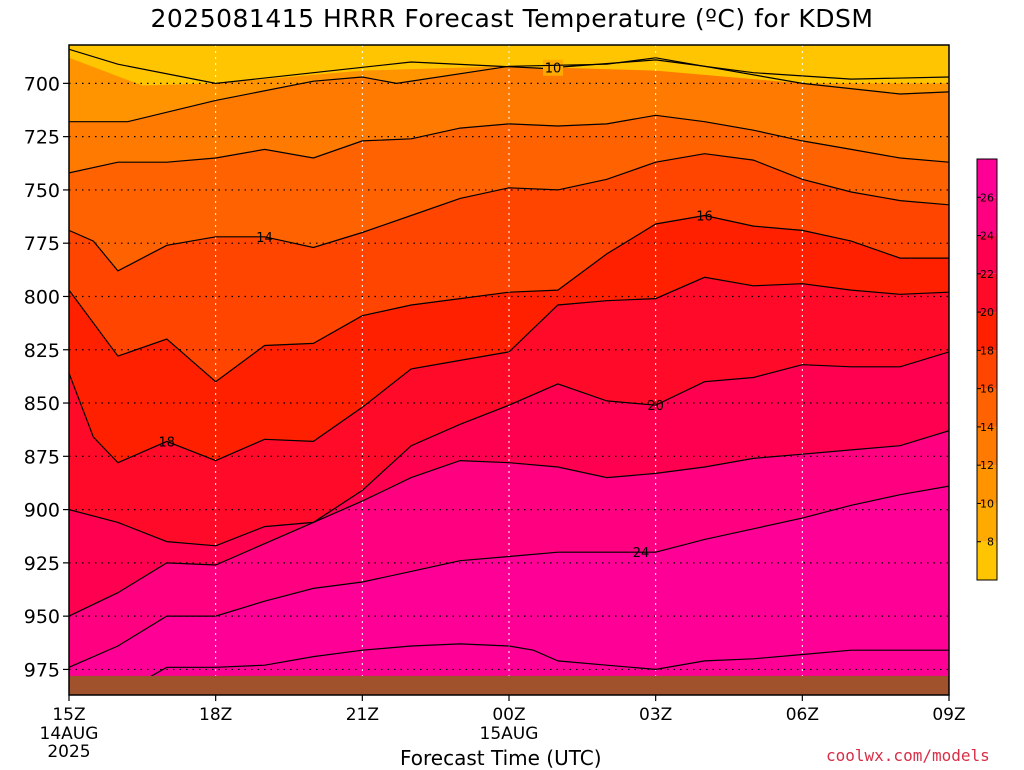 Image resolution: width=1024 pixels, height=770 pixels. Describe the element at coordinates (655, 715) in the screenshot. I see `x-tick-label: 03Z` at that location.